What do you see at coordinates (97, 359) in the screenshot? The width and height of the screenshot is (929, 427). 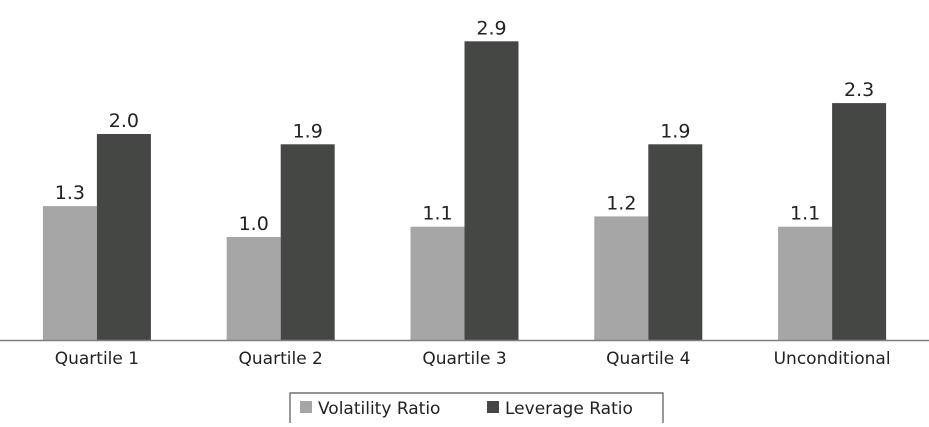 I see `x-tick-label: Quartile 1` at bounding box center [97, 359].